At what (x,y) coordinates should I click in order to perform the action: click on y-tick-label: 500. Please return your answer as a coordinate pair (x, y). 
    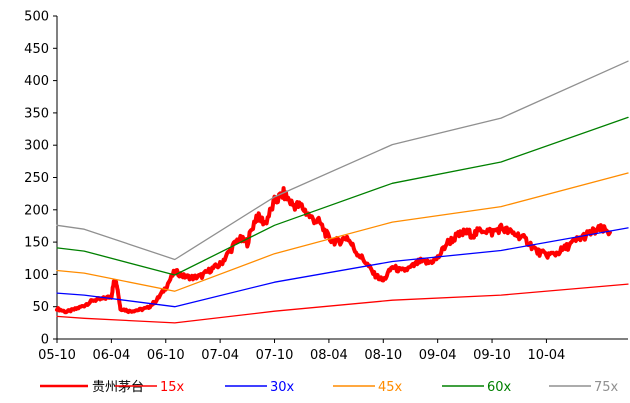
    Looking at the image, I should click on (36, 17).